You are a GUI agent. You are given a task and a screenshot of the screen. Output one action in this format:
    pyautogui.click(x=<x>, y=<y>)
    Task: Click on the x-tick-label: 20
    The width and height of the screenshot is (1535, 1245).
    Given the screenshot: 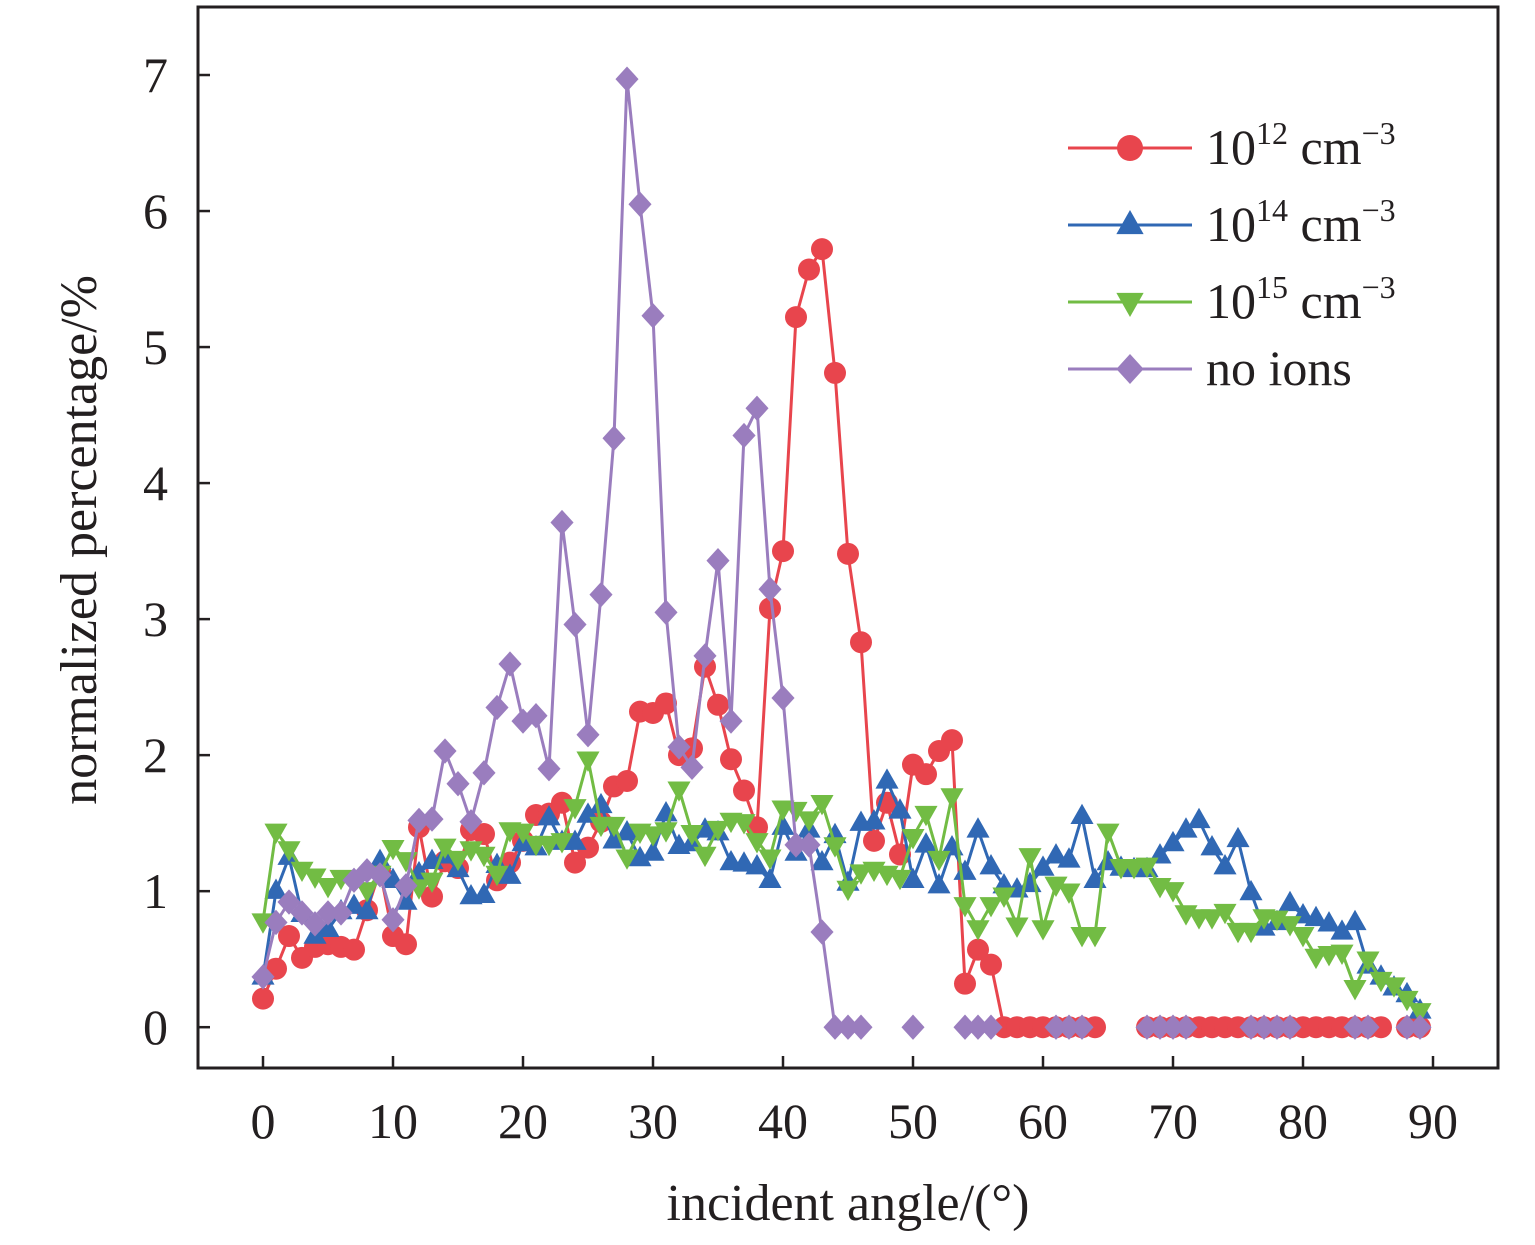 What is the action you would take?
    pyautogui.click(x=523, y=1121)
    